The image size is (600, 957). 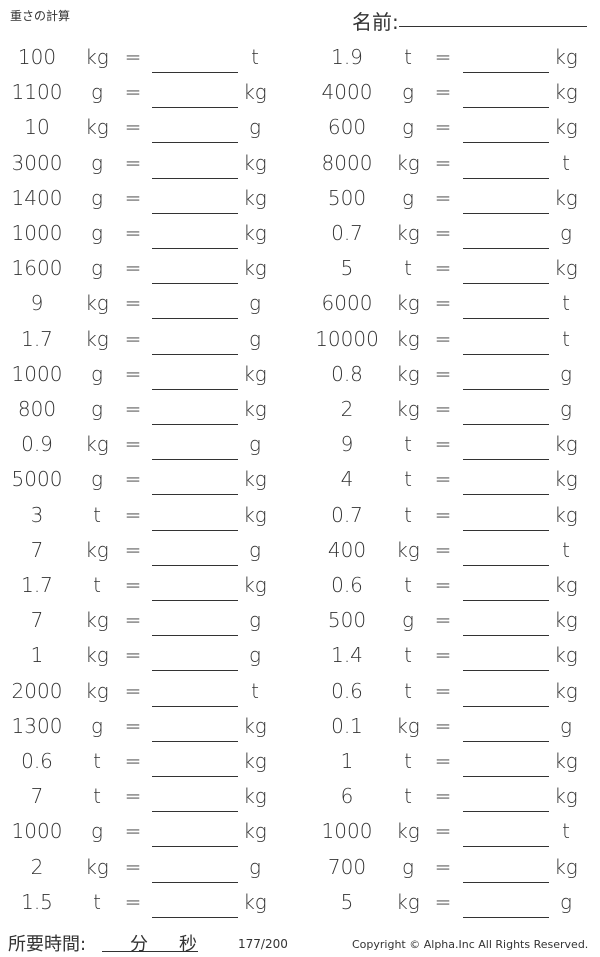 What do you see at coordinates (565, 901) in the screenshot?
I see `target-unit: g` at bounding box center [565, 901].